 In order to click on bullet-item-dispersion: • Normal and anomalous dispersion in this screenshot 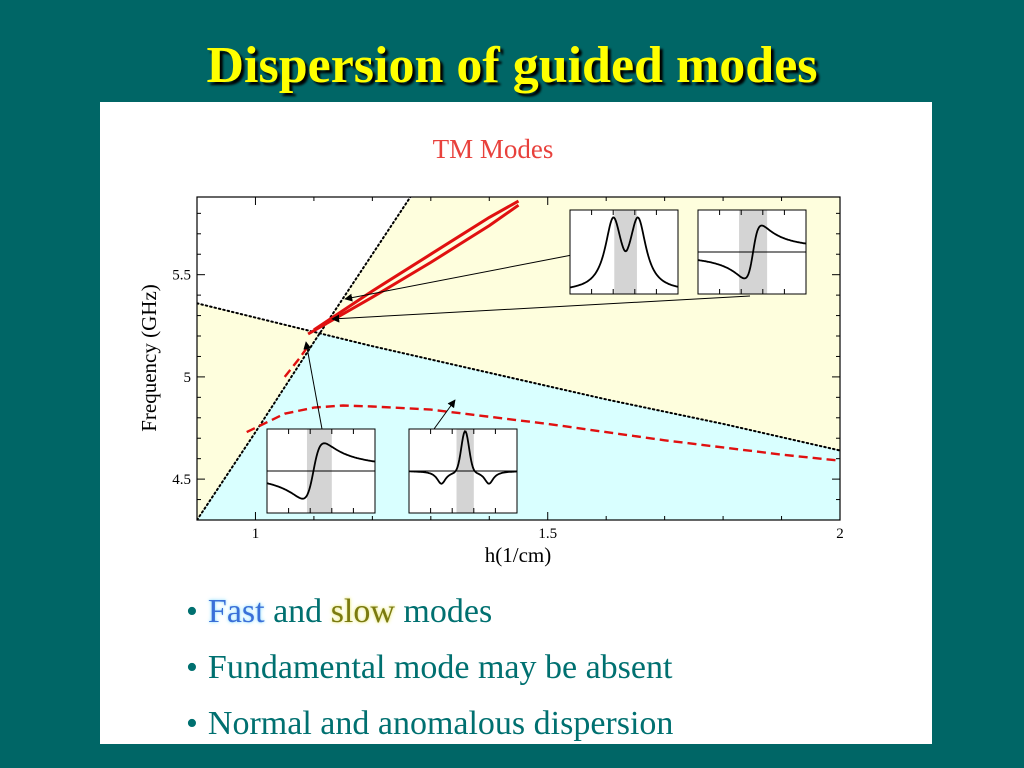, I will do `click(429, 724)`.